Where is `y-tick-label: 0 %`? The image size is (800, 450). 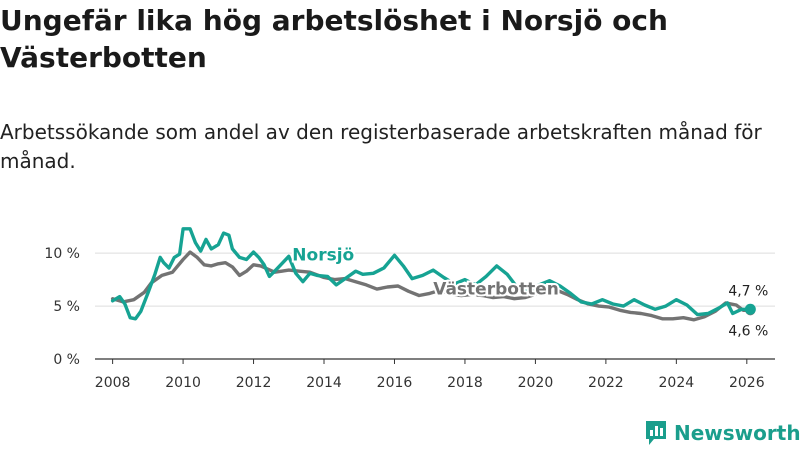 y-tick-label: 0 % is located at coordinates (66, 360).